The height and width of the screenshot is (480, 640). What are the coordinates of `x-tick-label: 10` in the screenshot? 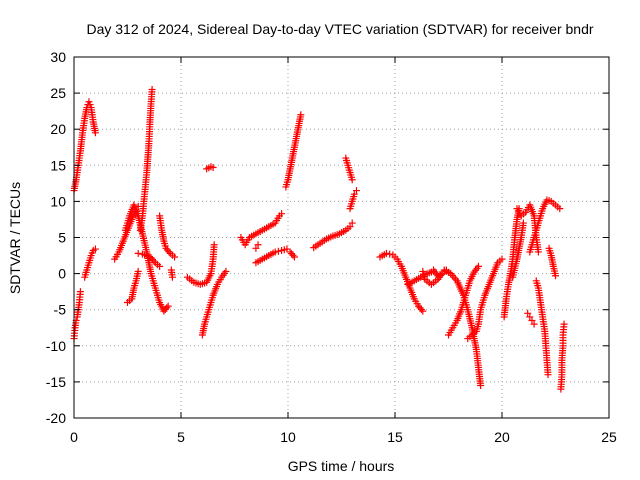 It's located at (288, 437).